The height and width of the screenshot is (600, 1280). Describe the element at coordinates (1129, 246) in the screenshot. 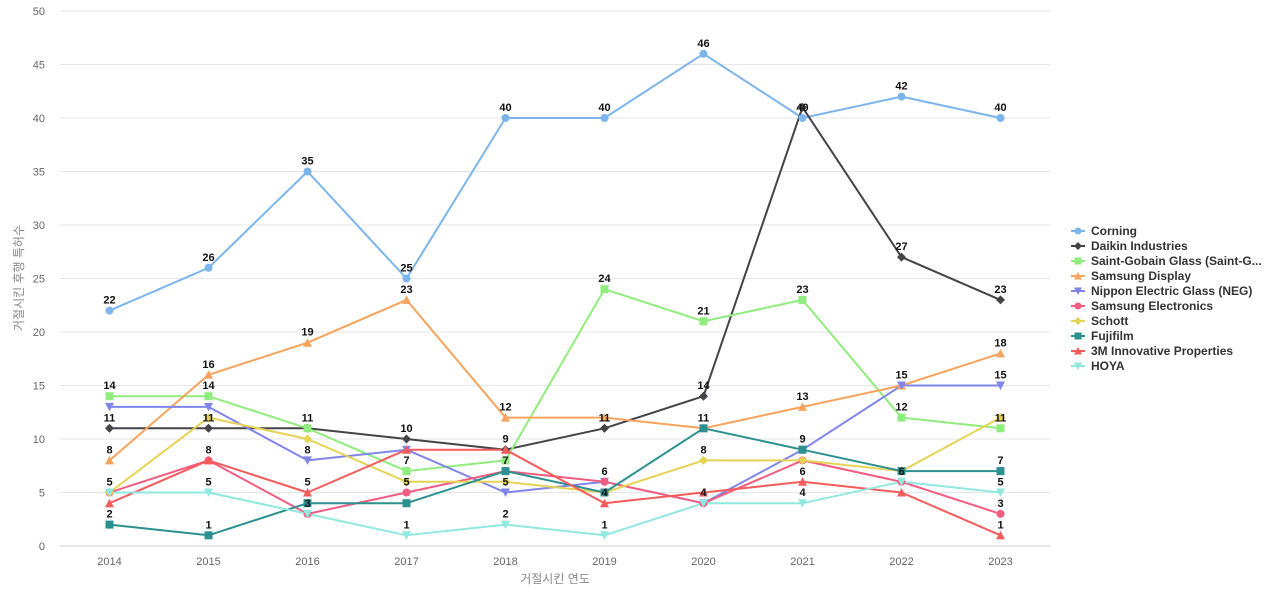

I see `legend-item: Daikin Industries` at that location.